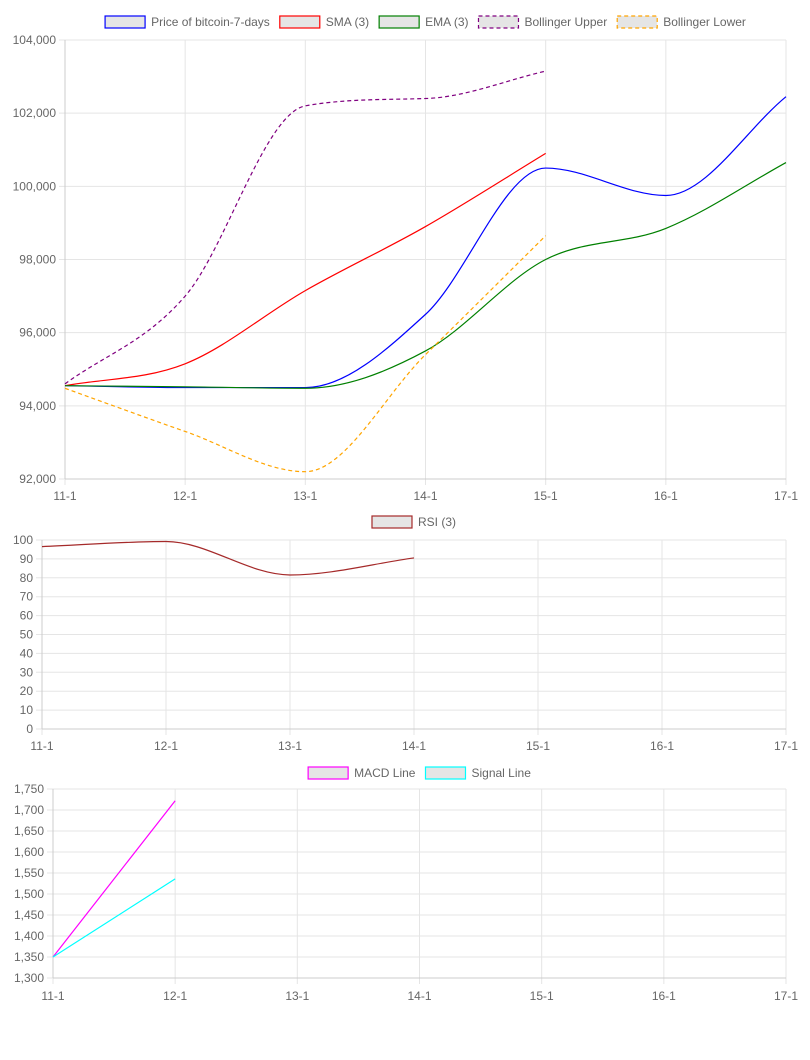  What do you see at coordinates (29, 810) in the screenshot?
I see `y-tick-label: 1,700` at bounding box center [29, 810].